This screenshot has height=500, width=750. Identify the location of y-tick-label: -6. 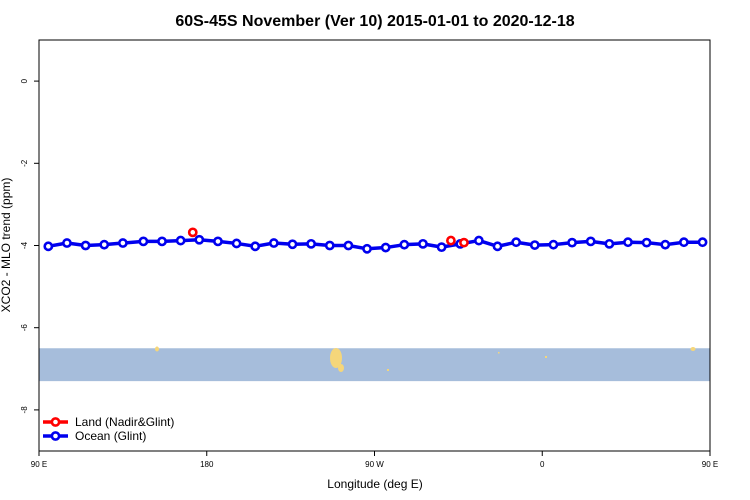
(24, 328).